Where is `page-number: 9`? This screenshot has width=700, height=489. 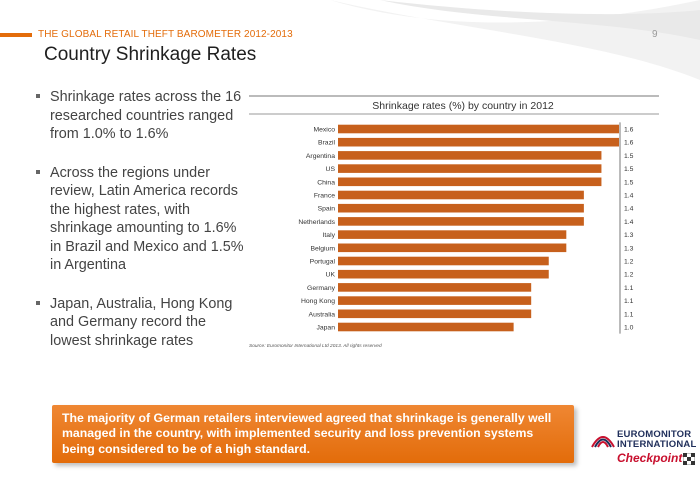
page-number: 9 is located at coordinates (655, 34).